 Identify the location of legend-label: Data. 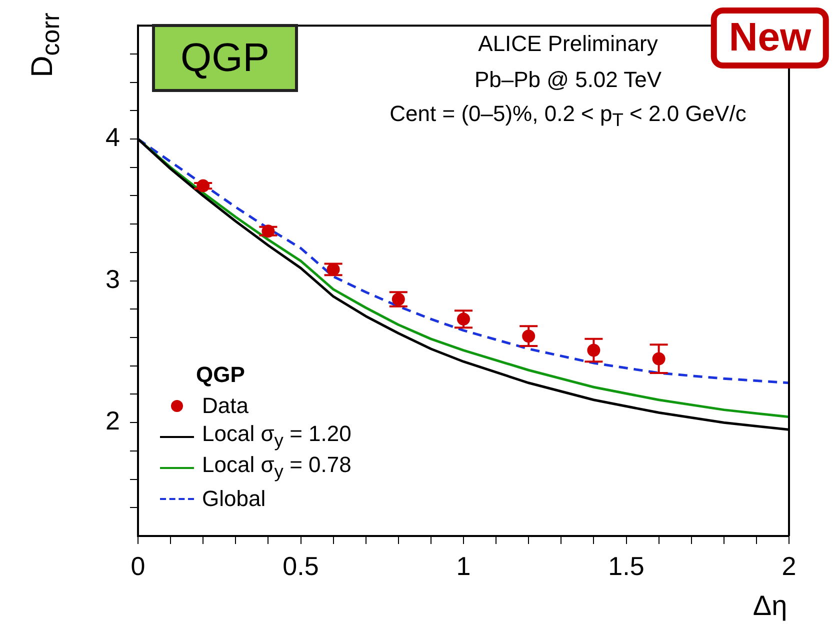
(225, 405).